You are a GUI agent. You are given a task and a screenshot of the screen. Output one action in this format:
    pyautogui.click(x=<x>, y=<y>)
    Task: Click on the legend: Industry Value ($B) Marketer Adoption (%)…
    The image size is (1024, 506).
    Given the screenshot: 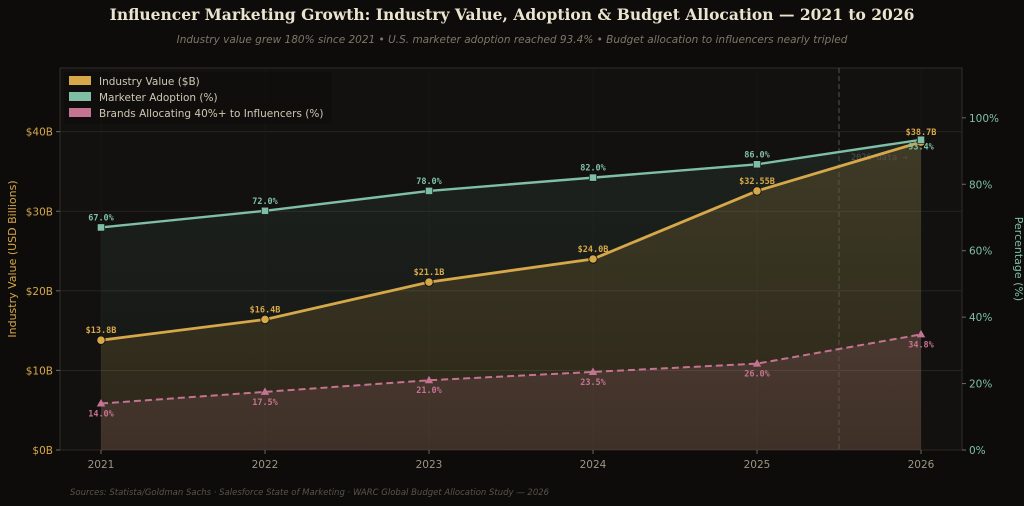 What is the action you would take?
    pyautogui.click(x=198, y=98)
    